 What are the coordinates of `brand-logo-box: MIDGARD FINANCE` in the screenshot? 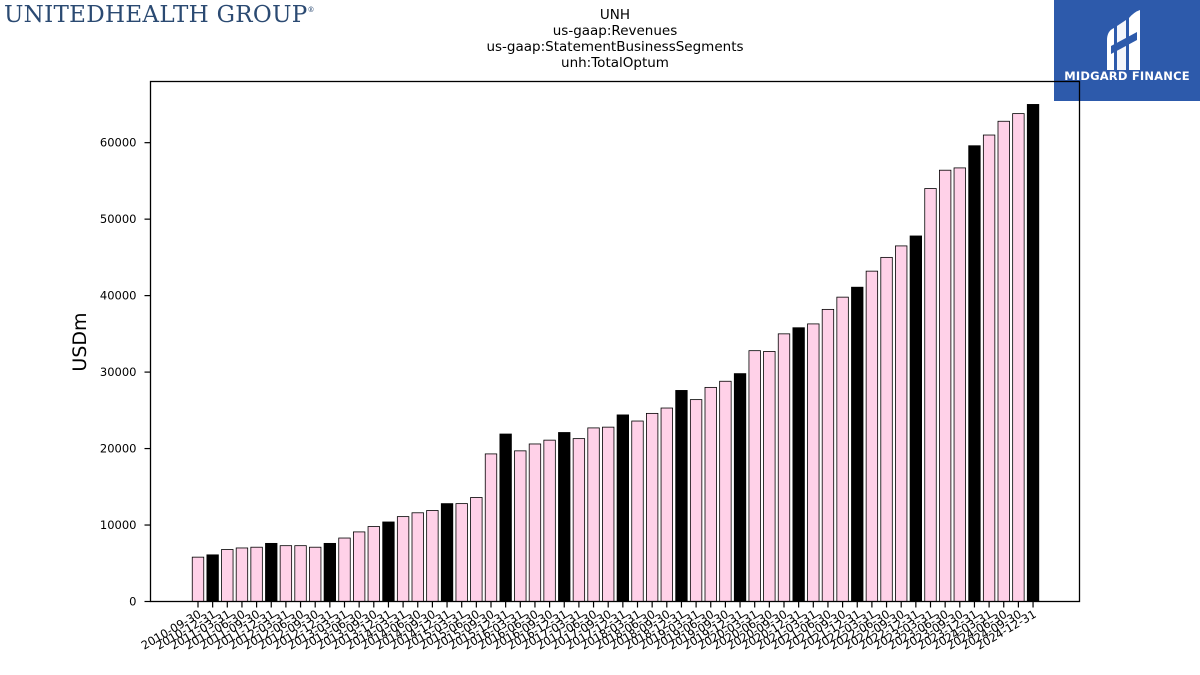 It's located at (1127, 50).